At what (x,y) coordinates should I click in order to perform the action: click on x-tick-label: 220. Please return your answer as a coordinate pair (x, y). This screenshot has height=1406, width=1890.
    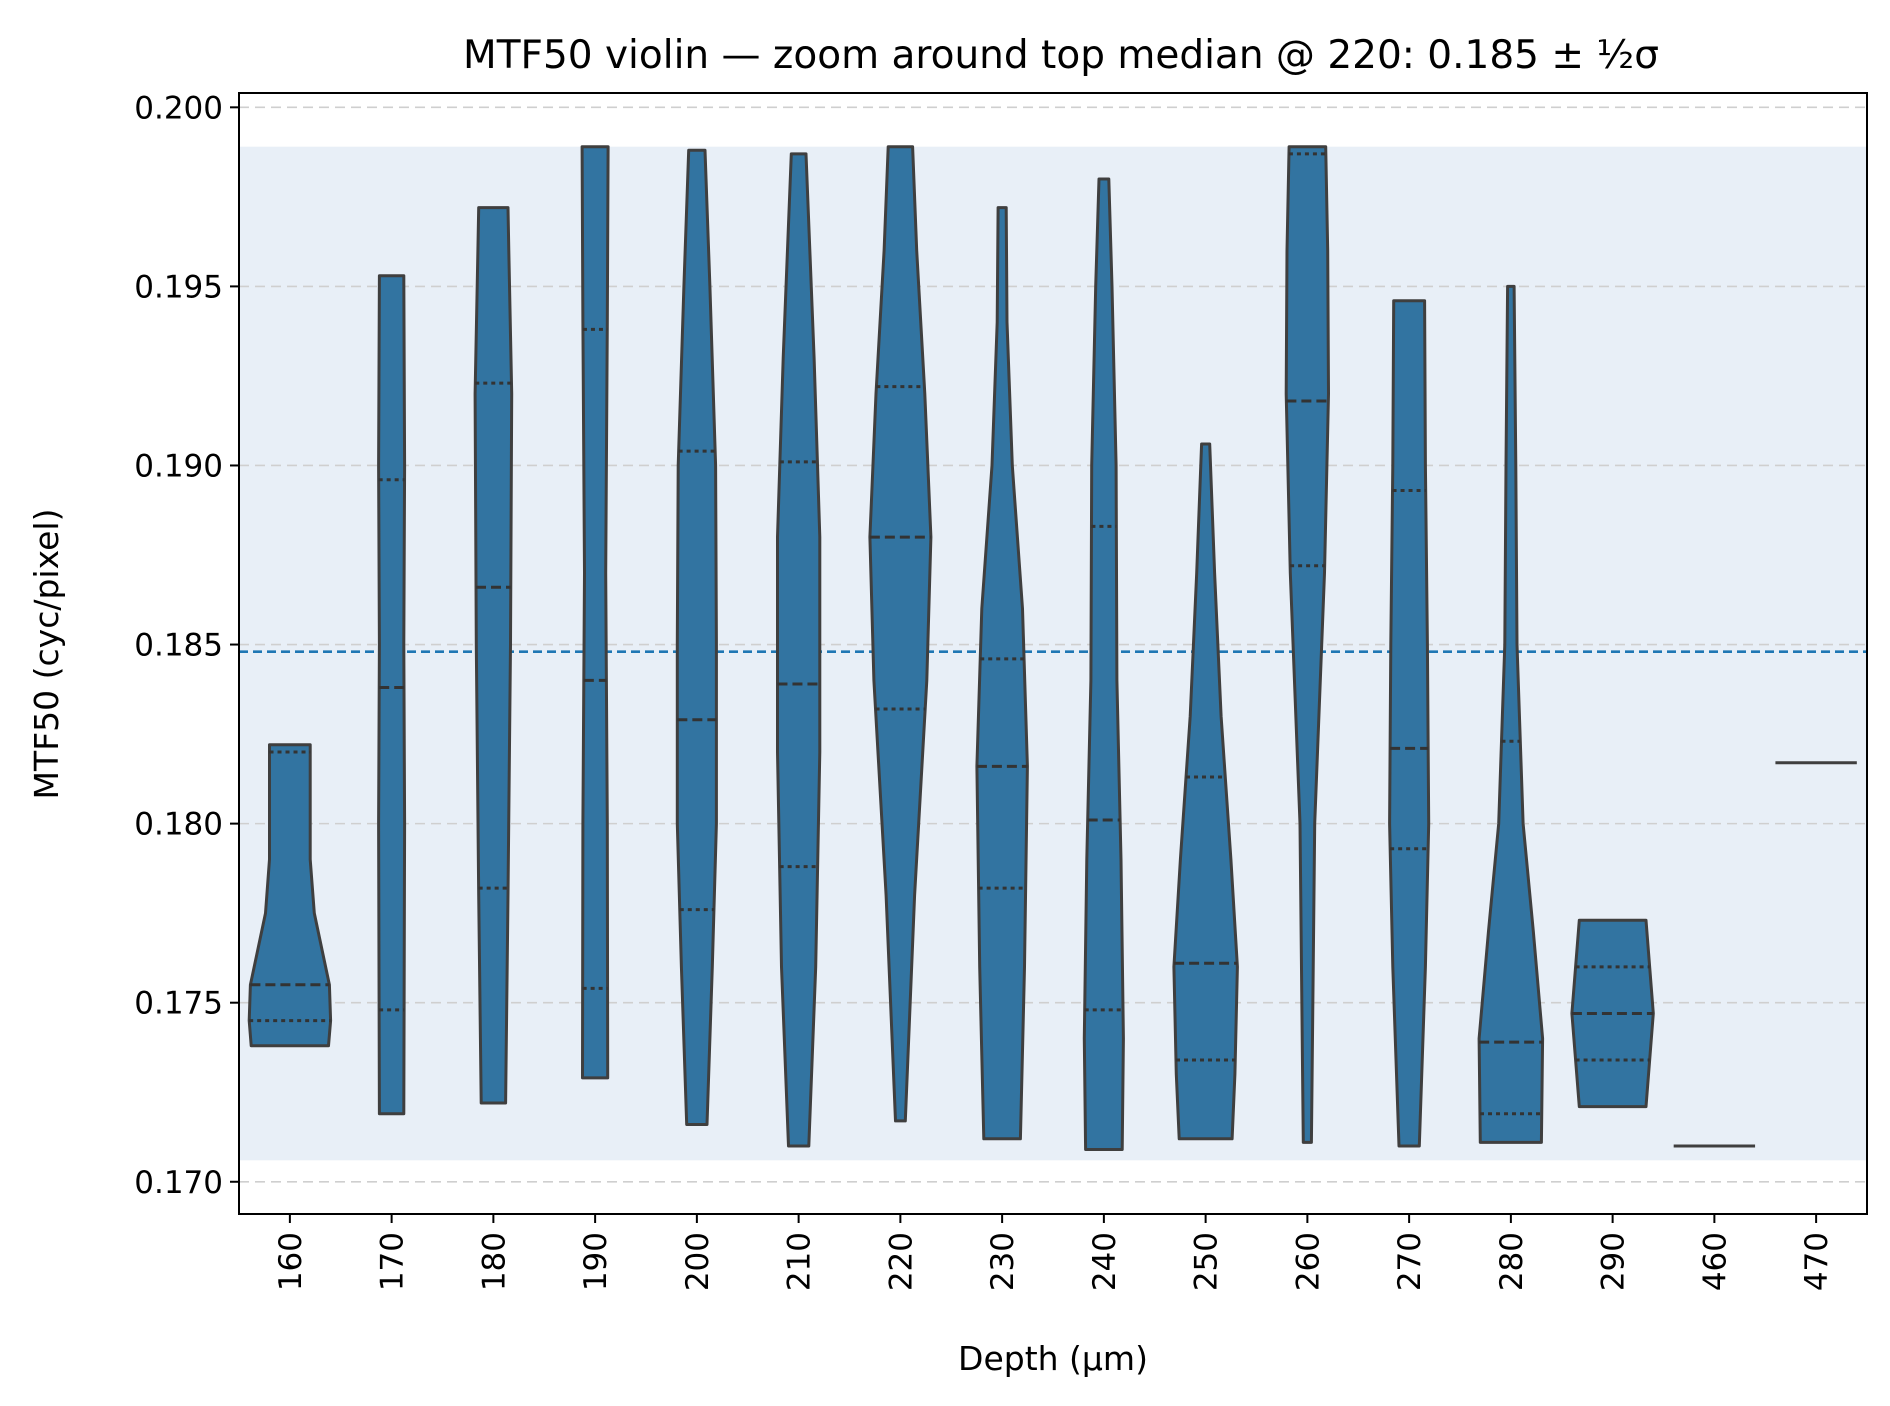
    Looking at the image, I should click on (901, 1261).